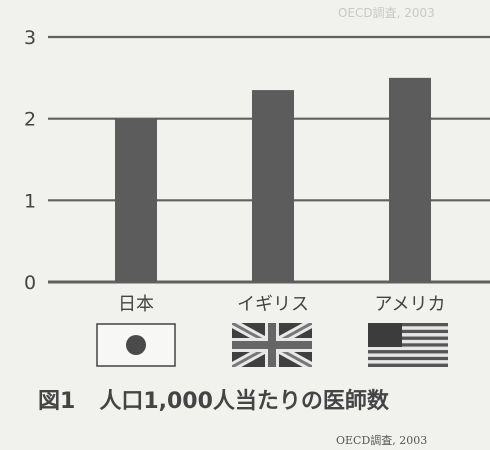  What do you see at coordinates (408, 345) in the screenshot?
I see `us-flag-icon` at bounding box center [408, 345].